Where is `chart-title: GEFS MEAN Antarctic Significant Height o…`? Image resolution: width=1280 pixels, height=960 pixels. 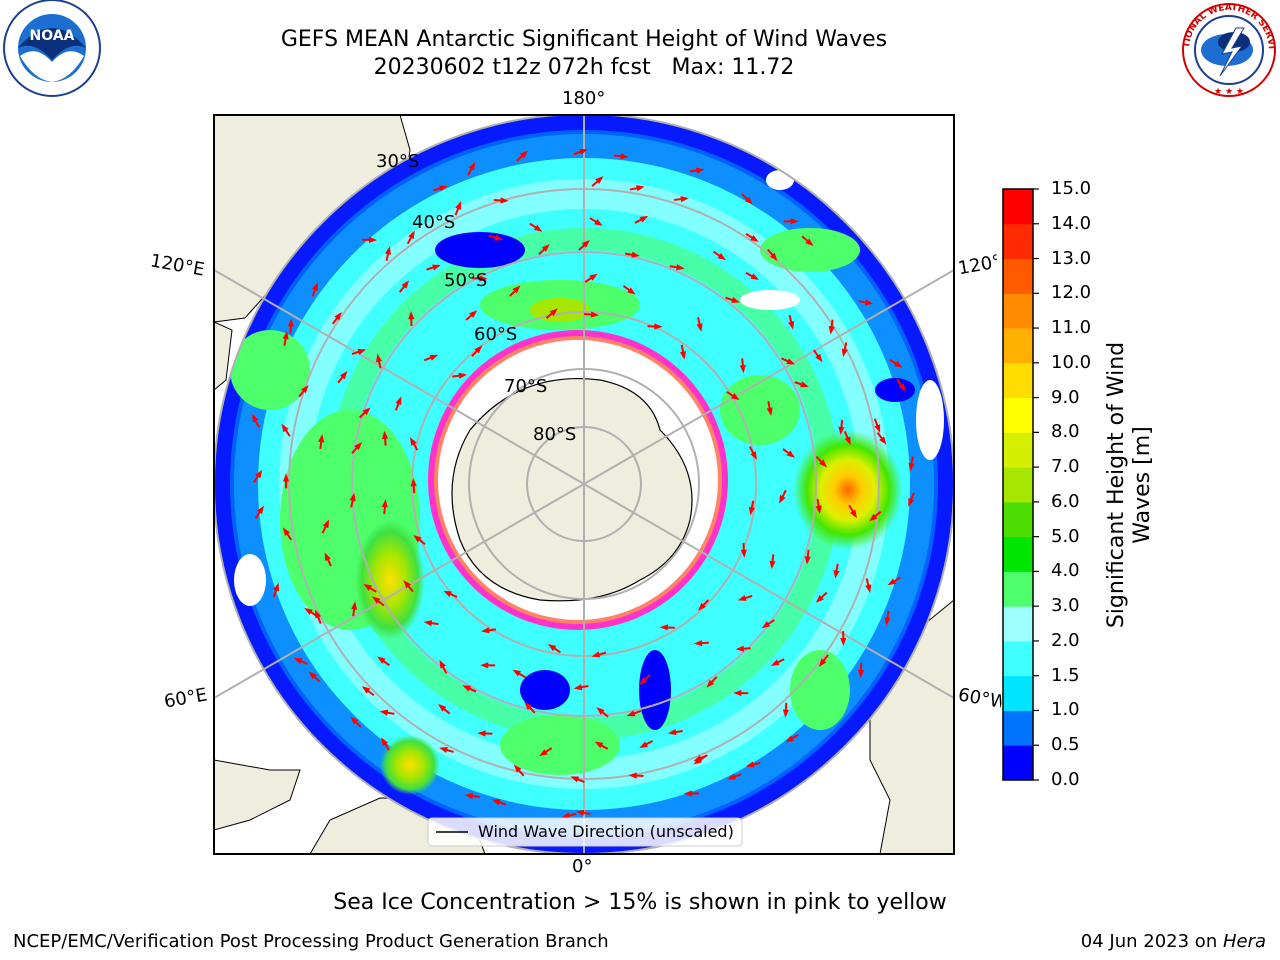
chart-title: GEFS MEAN Antarctic Significant Height o… is located at coordinates (584, 39).